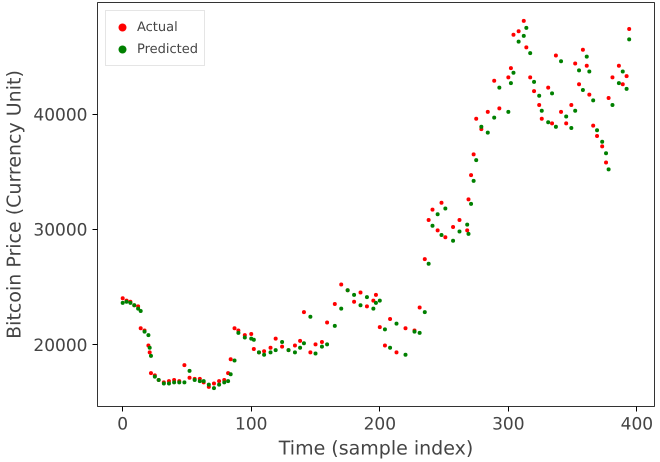 The width and height of the screenshot is (660, 462). I want to click on legend-label: Predicted, so click(167, 49).